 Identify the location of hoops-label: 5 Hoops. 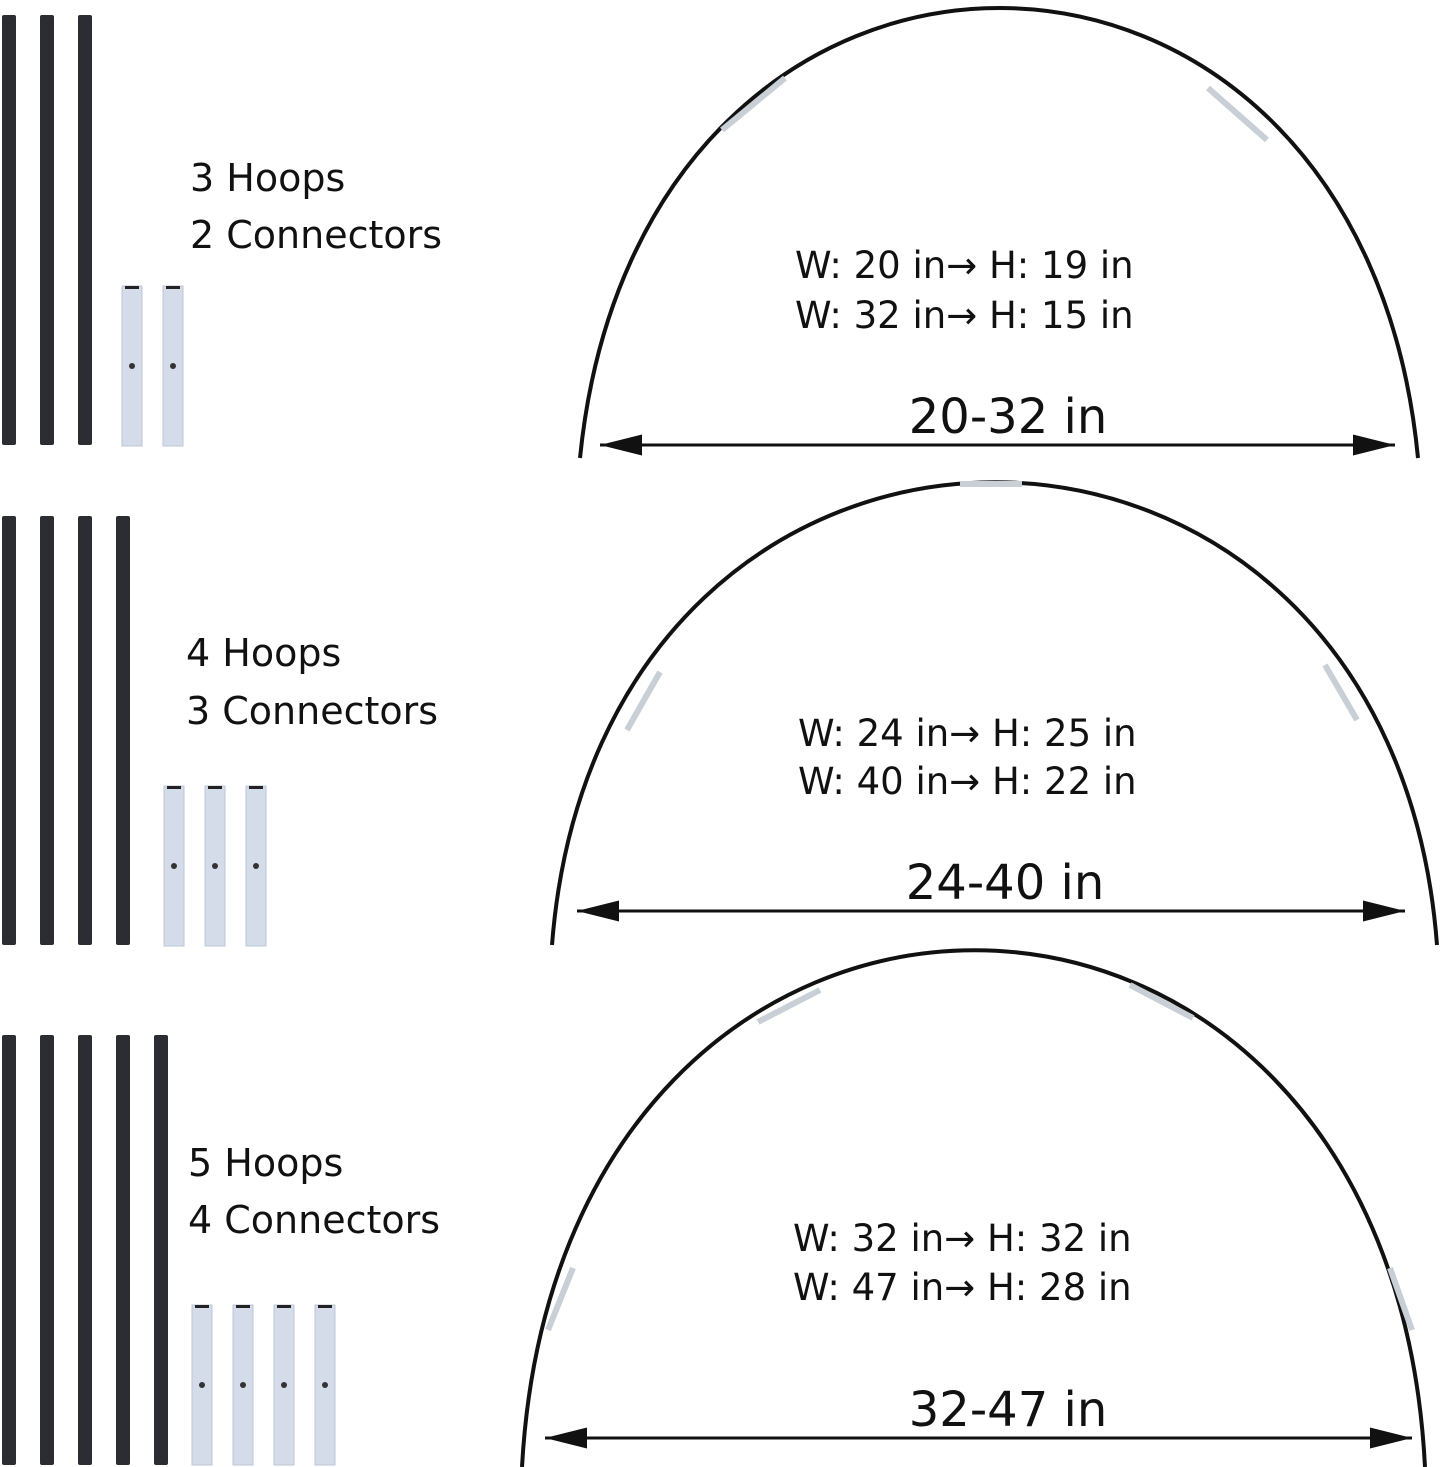
(265, 1163).